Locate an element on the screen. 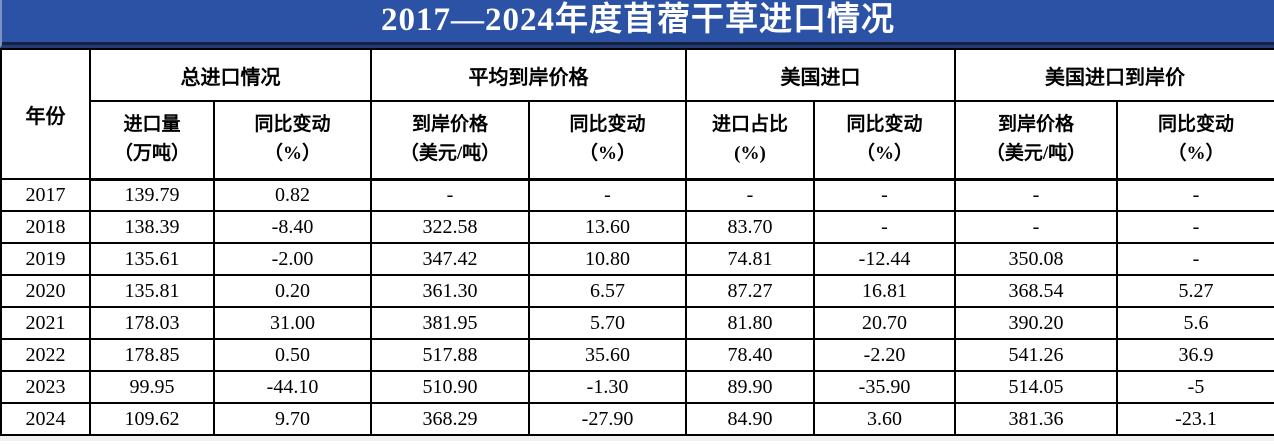  col-header-yoy-change-us-price: 同比变动 （%） is located at coordinates (1195, 140).